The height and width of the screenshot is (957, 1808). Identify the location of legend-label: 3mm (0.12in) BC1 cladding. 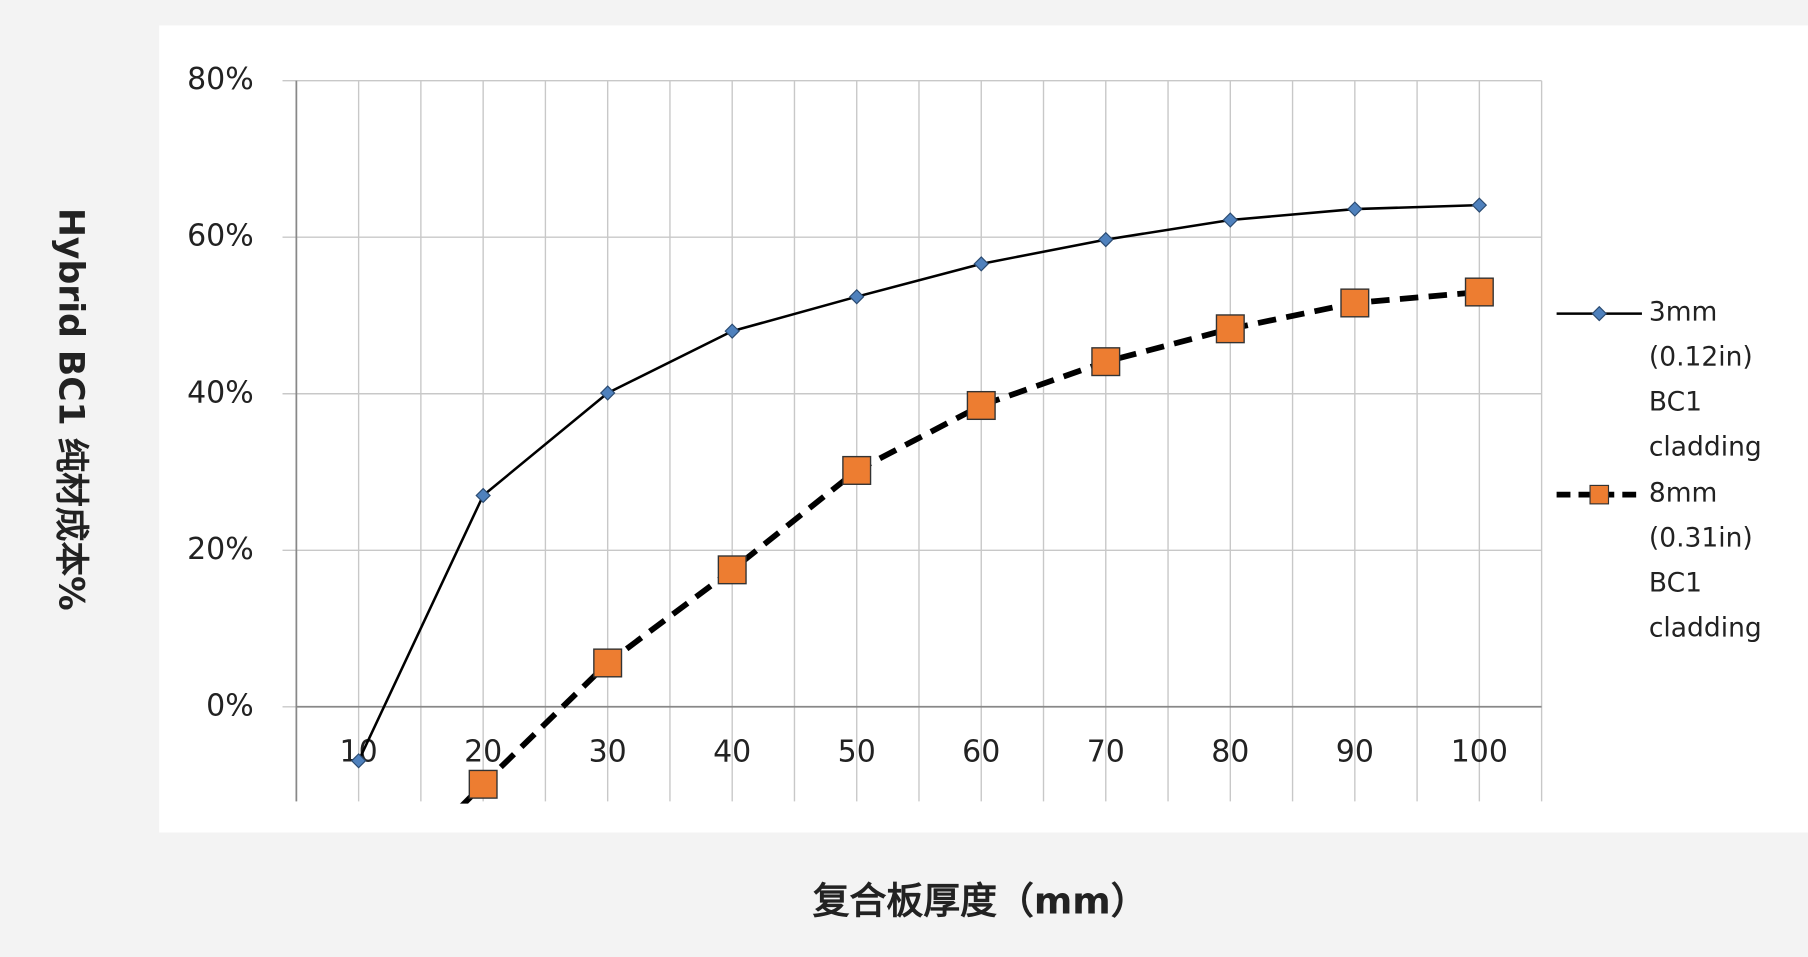
(1705, 380).